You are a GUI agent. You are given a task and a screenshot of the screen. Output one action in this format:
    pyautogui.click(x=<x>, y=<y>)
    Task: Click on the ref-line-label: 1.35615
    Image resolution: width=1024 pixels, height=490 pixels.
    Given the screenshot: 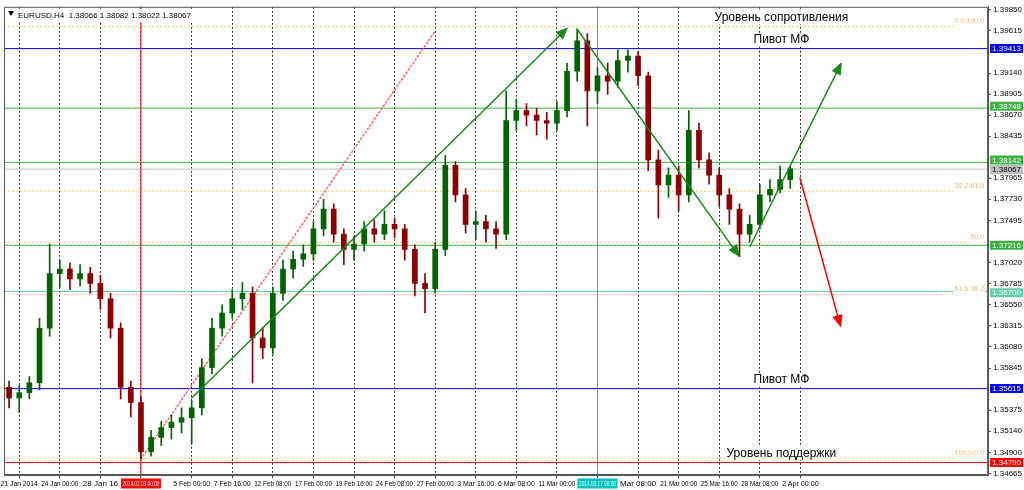 What is the action you would take?
    pyautogui.click(x=1007, y=389)
    